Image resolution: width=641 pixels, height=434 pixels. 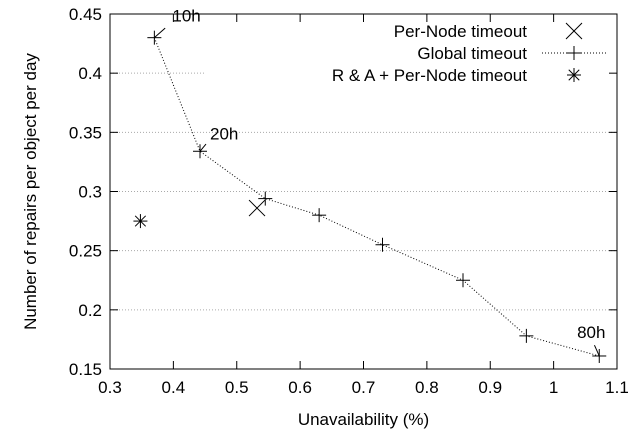 What do you see at coordinates (90, 310) in the screenshot?
I see `y-tick-label-0.2: 0.2` at bounding box center [90, 310].